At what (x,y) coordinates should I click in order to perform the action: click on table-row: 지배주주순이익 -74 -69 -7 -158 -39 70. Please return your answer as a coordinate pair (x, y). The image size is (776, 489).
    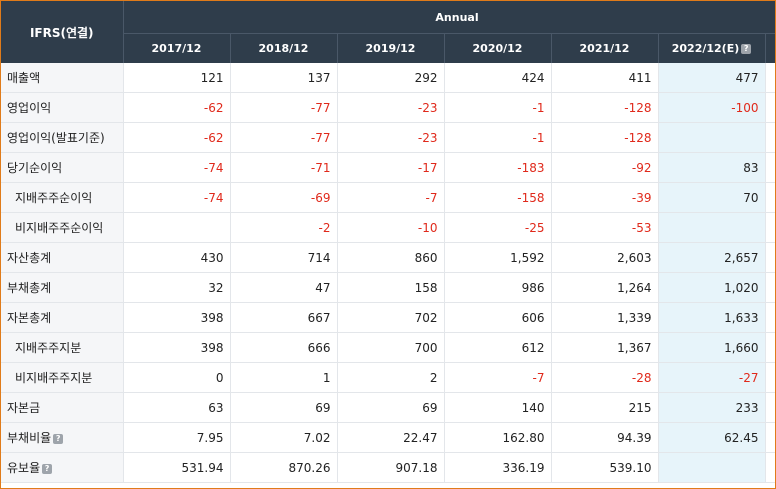
    Looking at the image, I should click on (388, 197).